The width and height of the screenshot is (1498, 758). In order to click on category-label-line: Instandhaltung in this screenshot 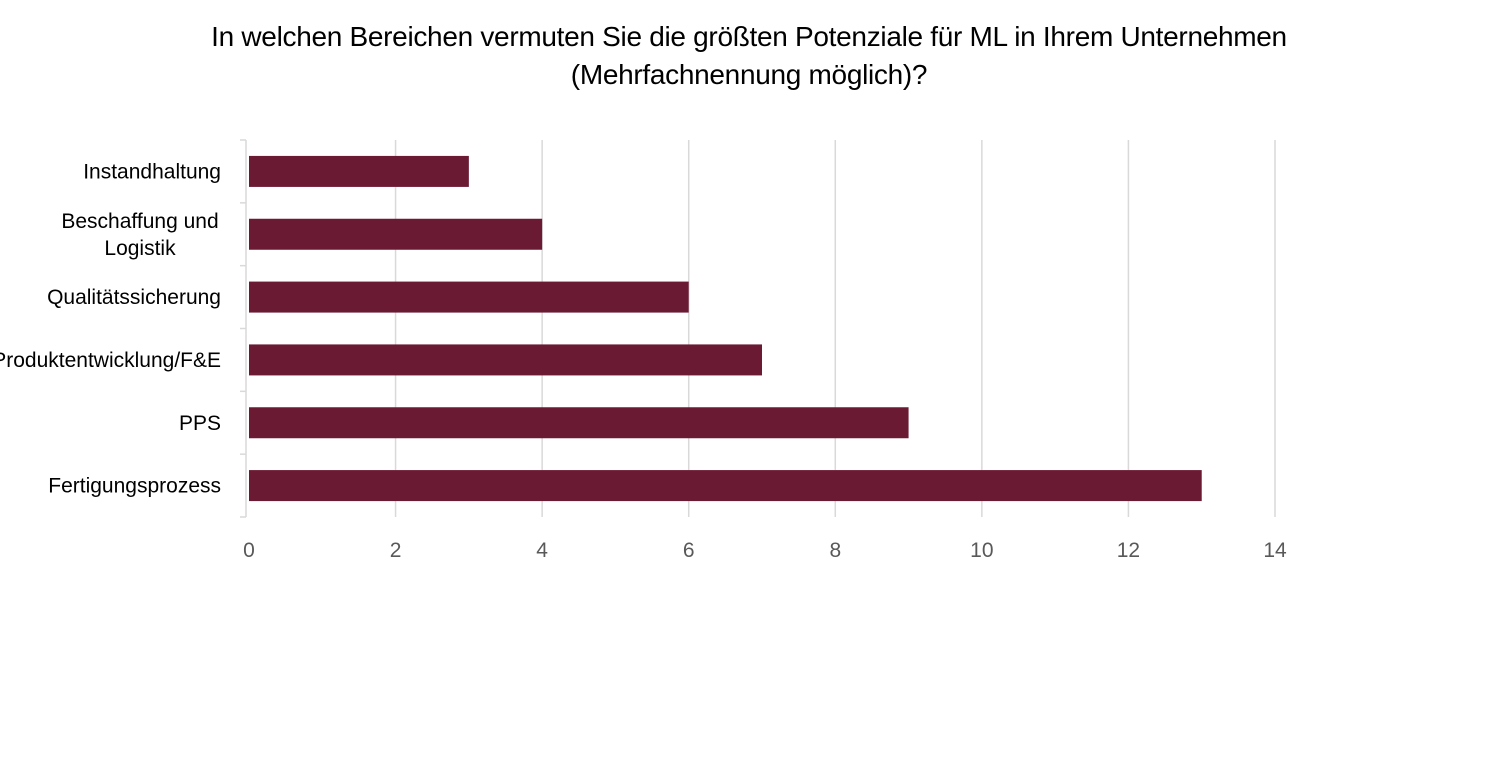, I will do `click(152, 171)`.